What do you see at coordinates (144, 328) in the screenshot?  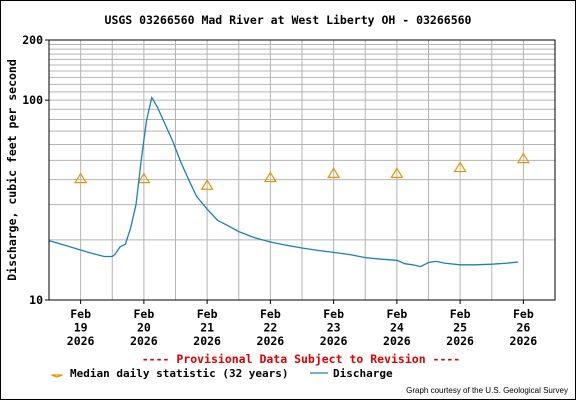 I see `x-tick-label: 20` at bounding box center [144, 328].